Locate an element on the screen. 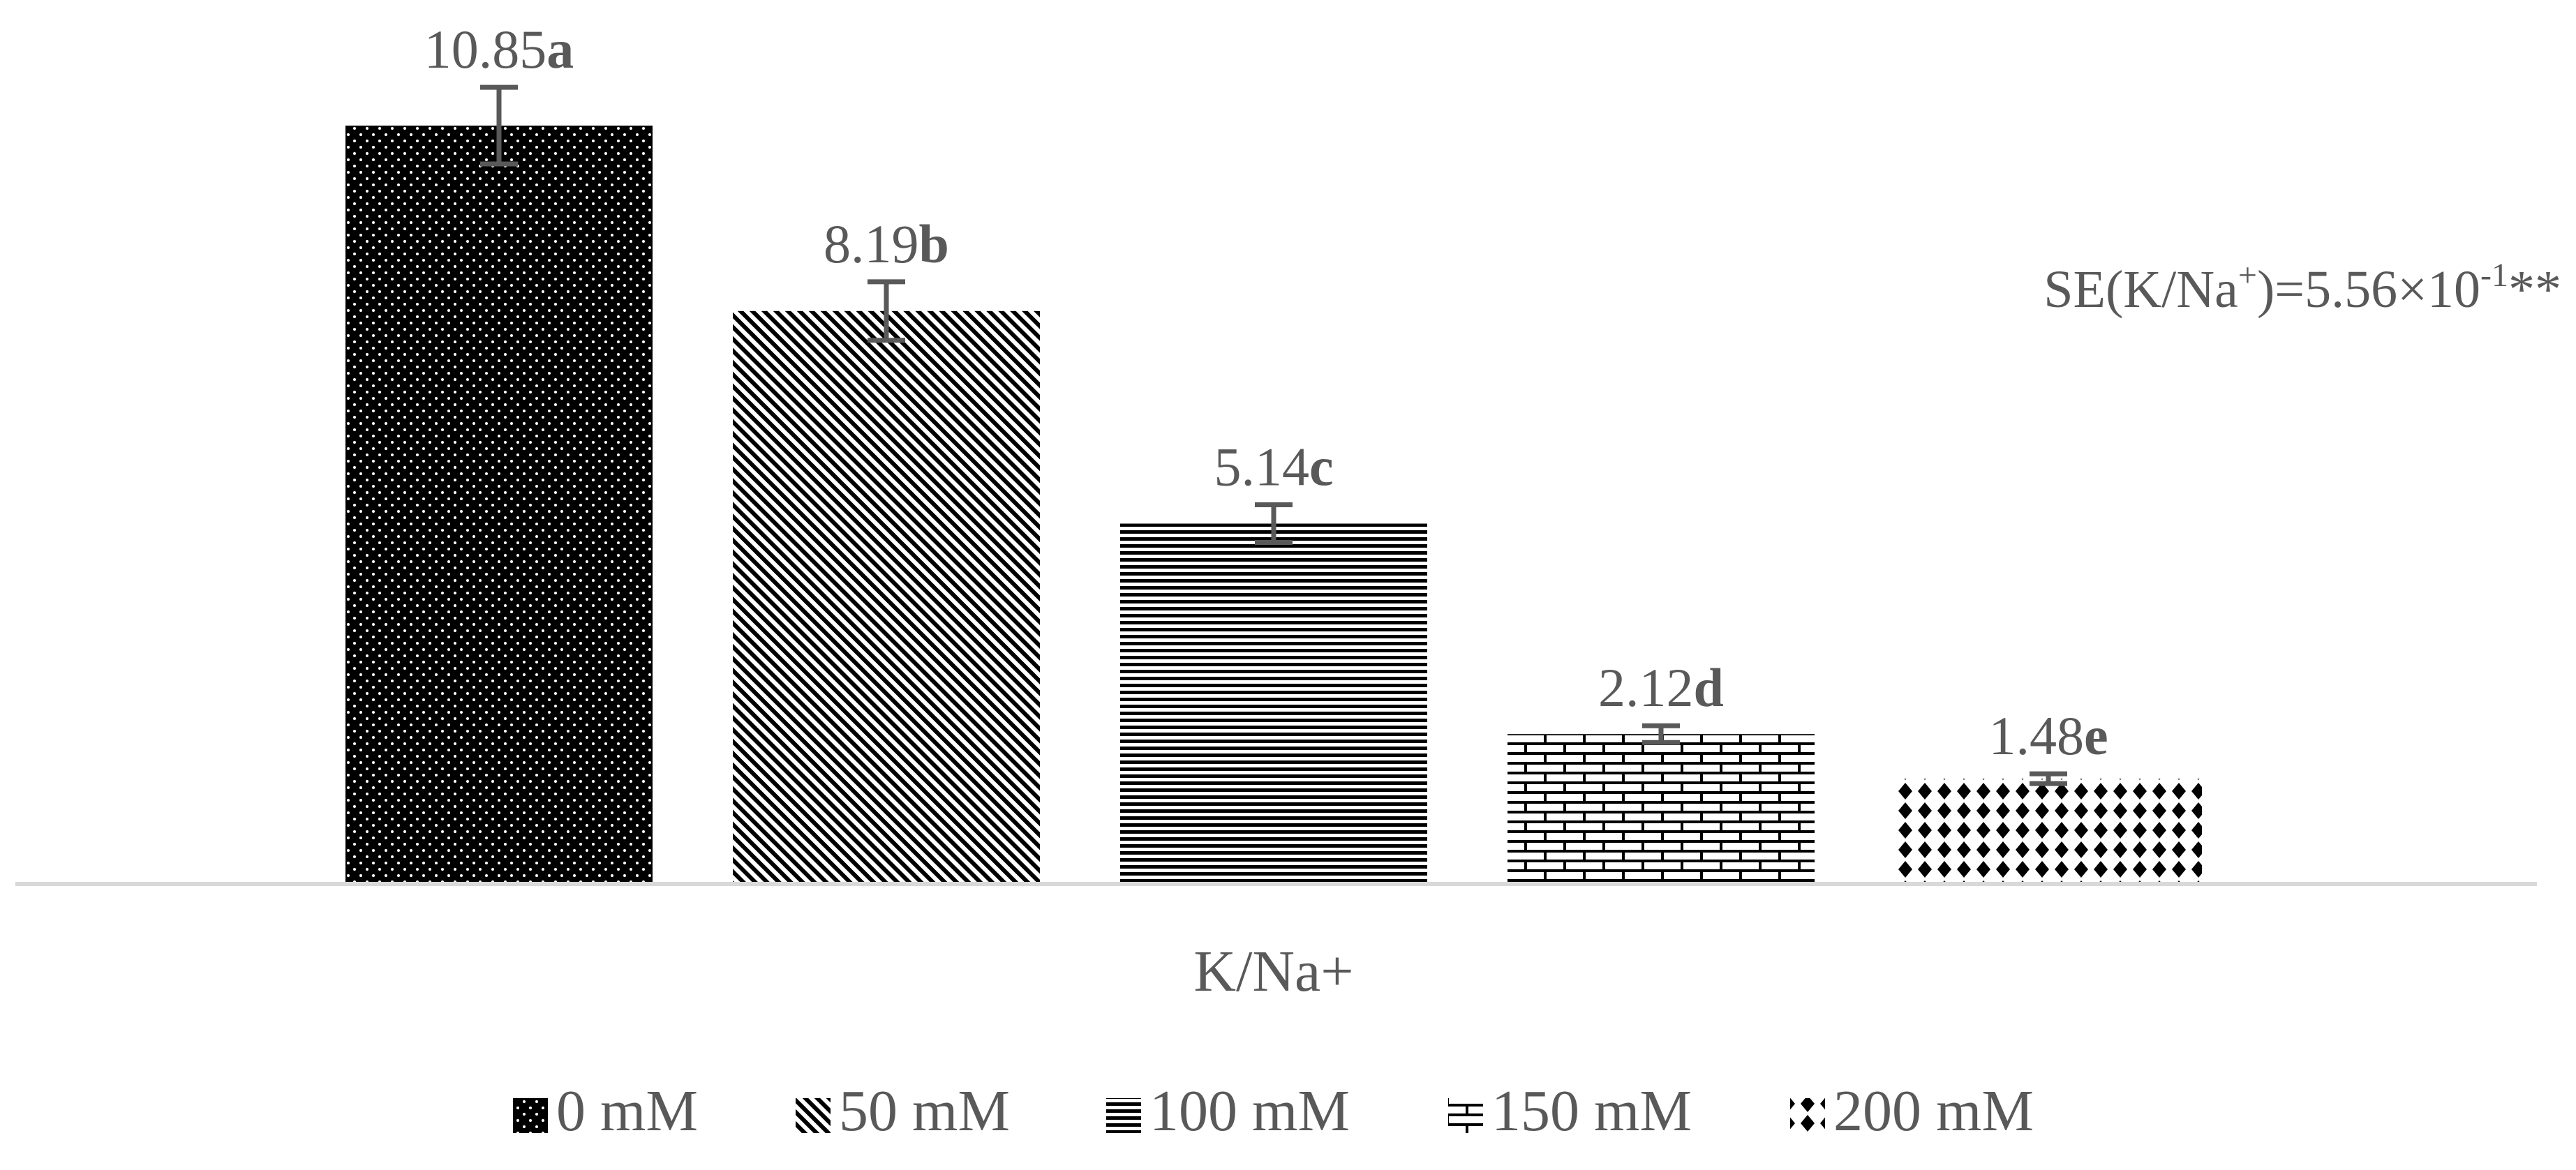 The image size is (2576, 1170). legend-label: 50 mM is located at coordinates (924, 1111).